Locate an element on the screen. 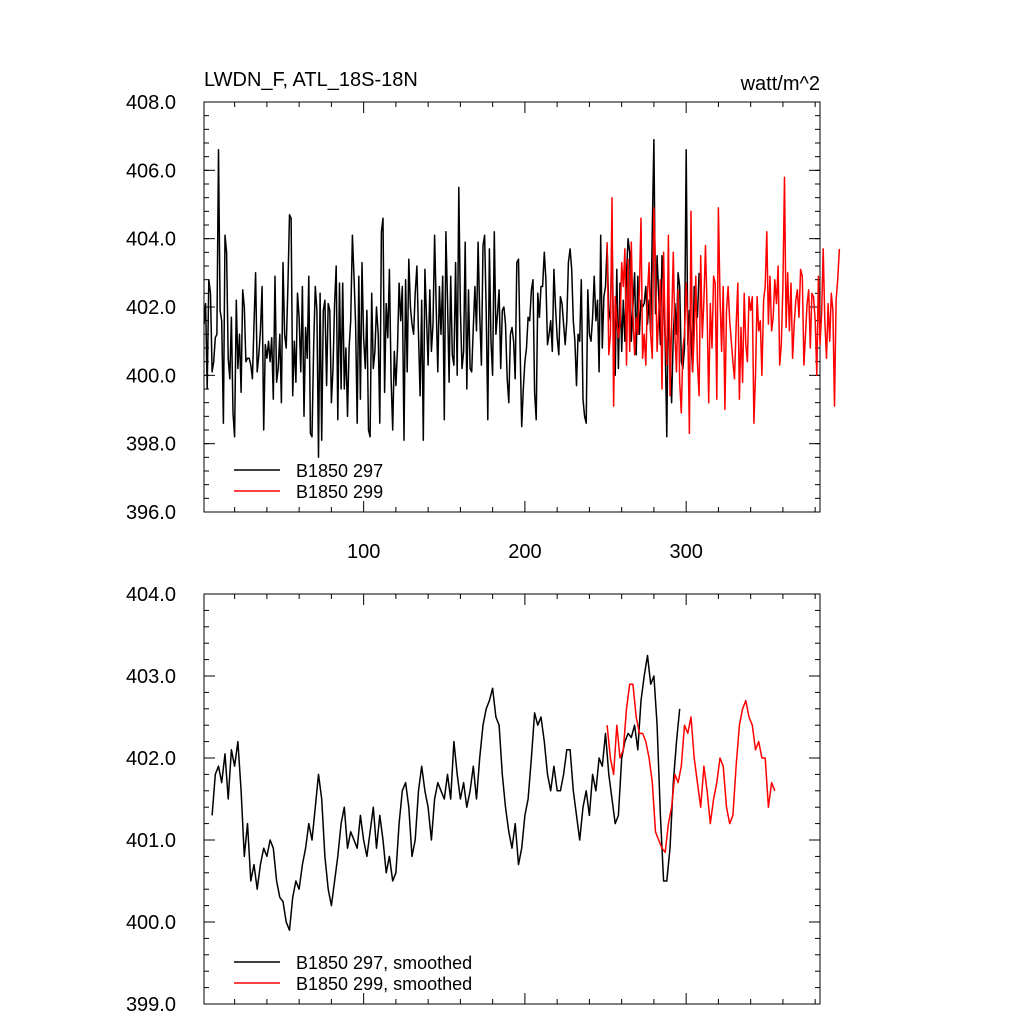 The width and height of the screenshot is (1024, 1024). units-label: watt/m^2 is located at coordinates (780, 84).